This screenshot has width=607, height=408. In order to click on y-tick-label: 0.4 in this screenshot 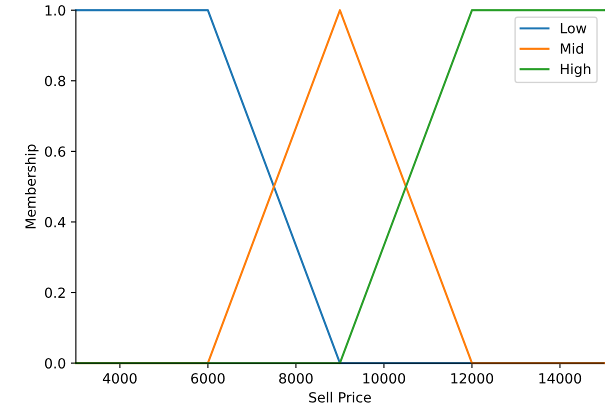, I will do `click(55, 222)`.